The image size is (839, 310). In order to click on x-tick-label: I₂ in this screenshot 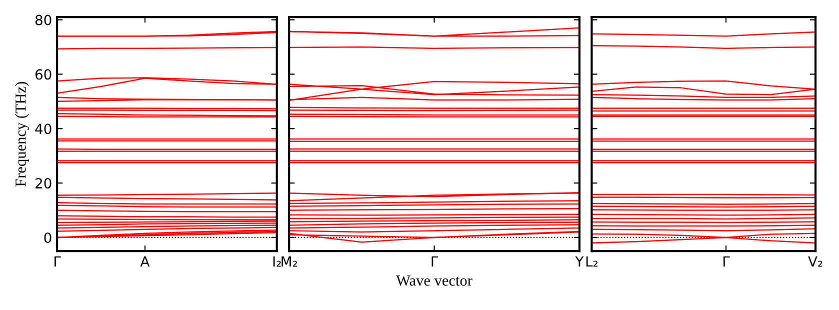, I will do `click(277, 261)`.